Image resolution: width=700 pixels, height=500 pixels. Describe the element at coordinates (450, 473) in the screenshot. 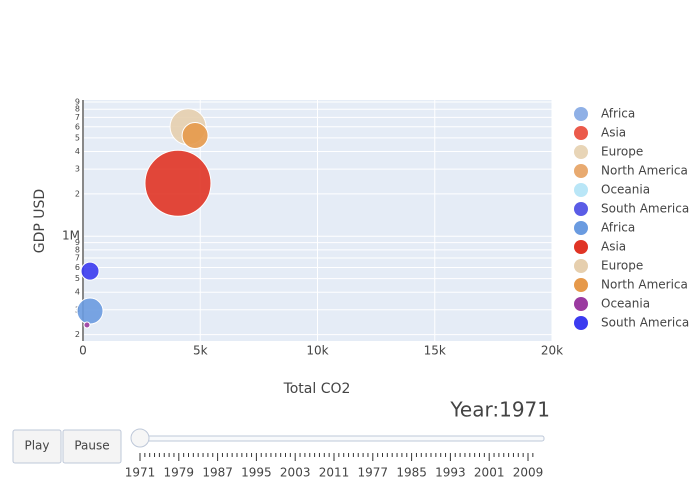

I see `slider-tick-label: 1993` at that location.